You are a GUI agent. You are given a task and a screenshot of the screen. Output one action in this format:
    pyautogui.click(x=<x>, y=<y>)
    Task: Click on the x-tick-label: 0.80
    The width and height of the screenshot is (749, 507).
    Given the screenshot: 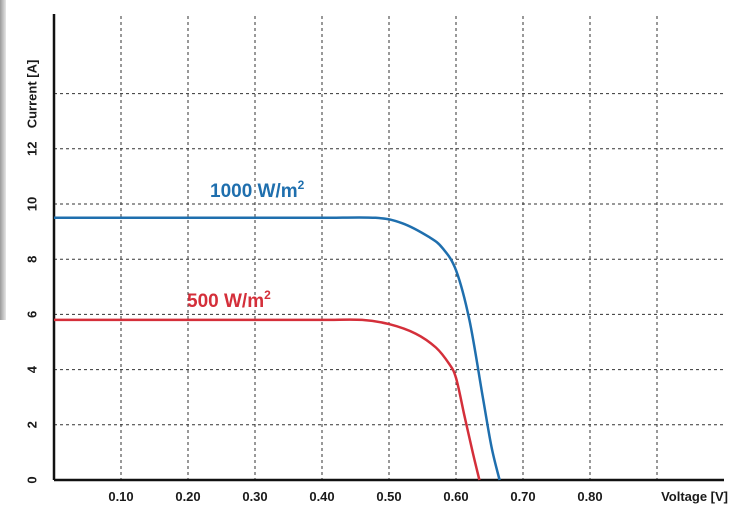 What is the action you would take?
    pyautogui.click(x=589, y=496)
    